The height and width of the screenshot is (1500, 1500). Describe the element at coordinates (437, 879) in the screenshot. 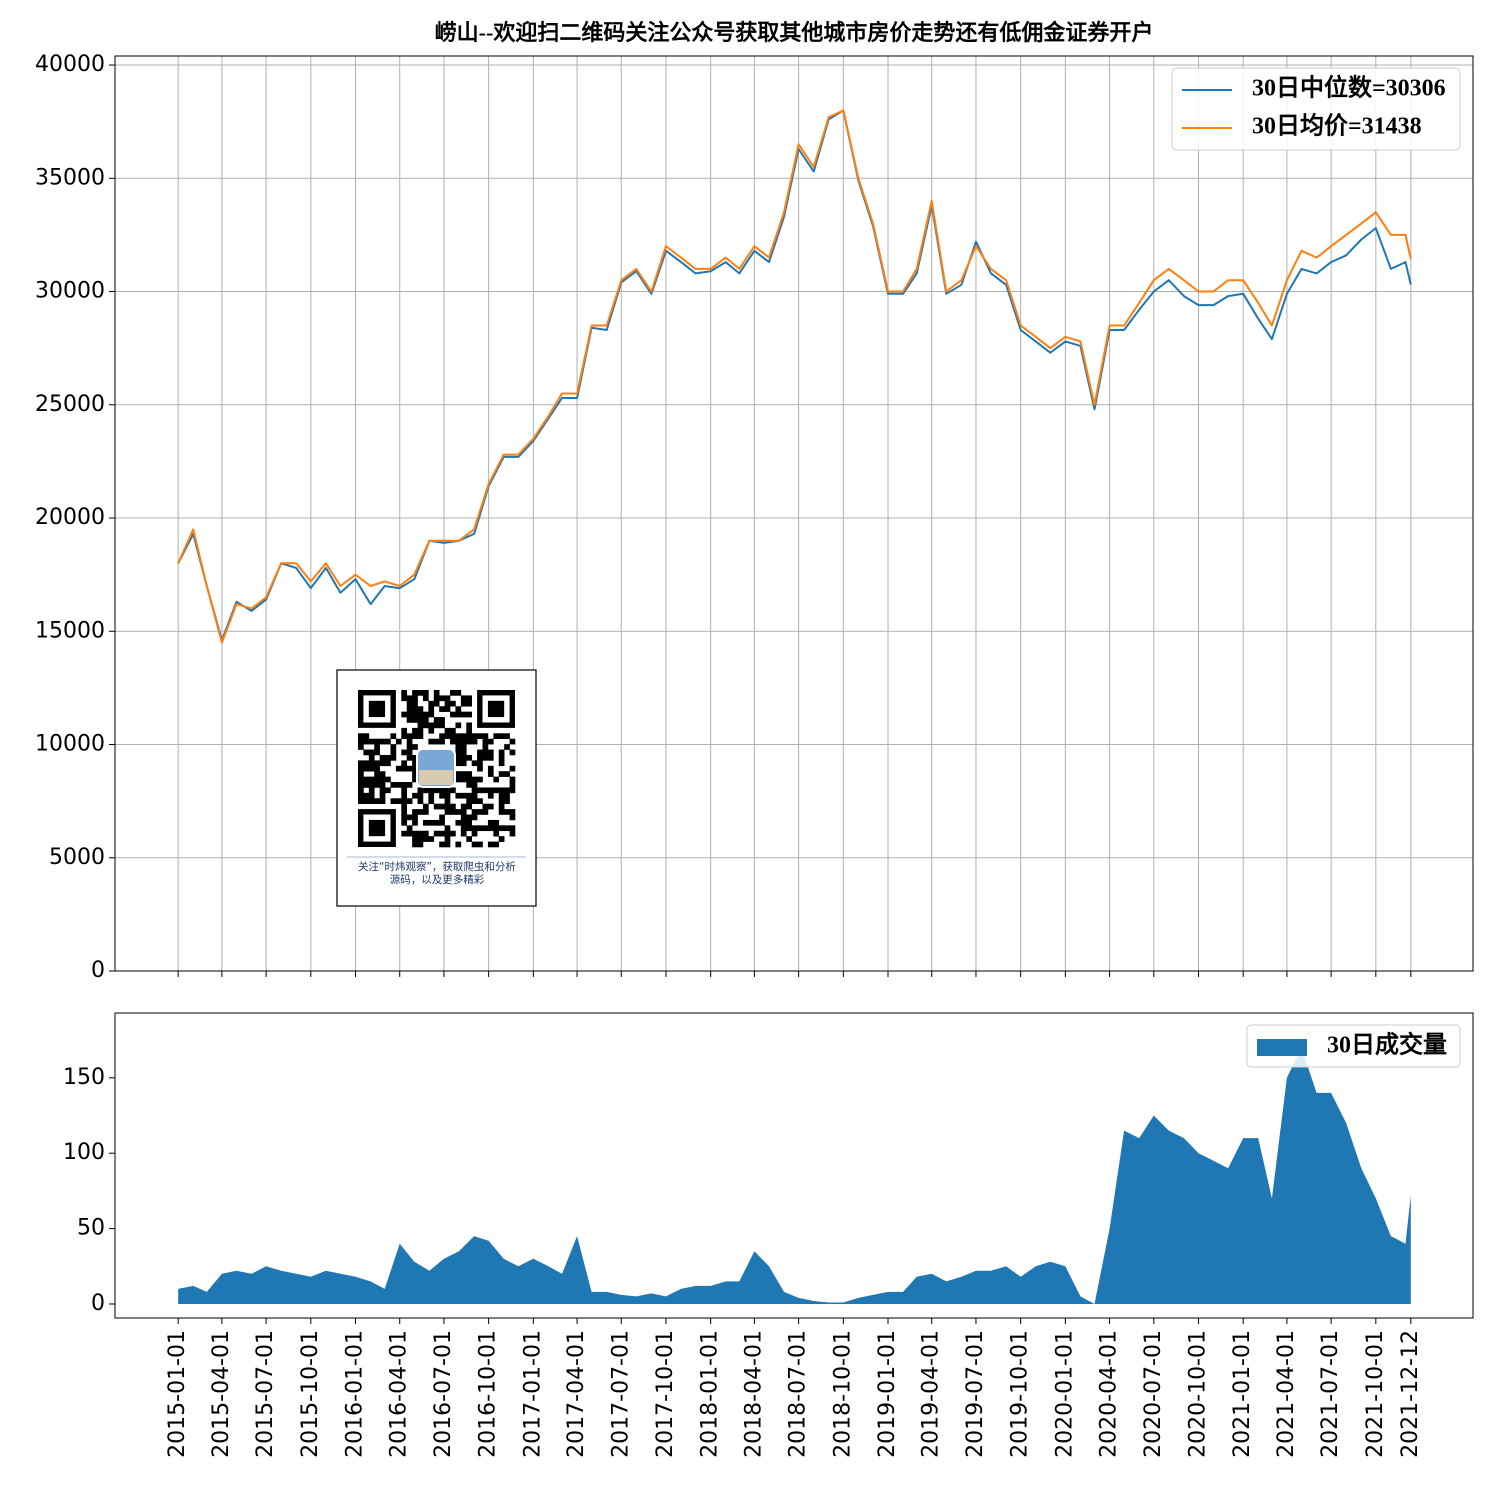

I see `qr-caption: 源码，以及更多精彩` at that location.